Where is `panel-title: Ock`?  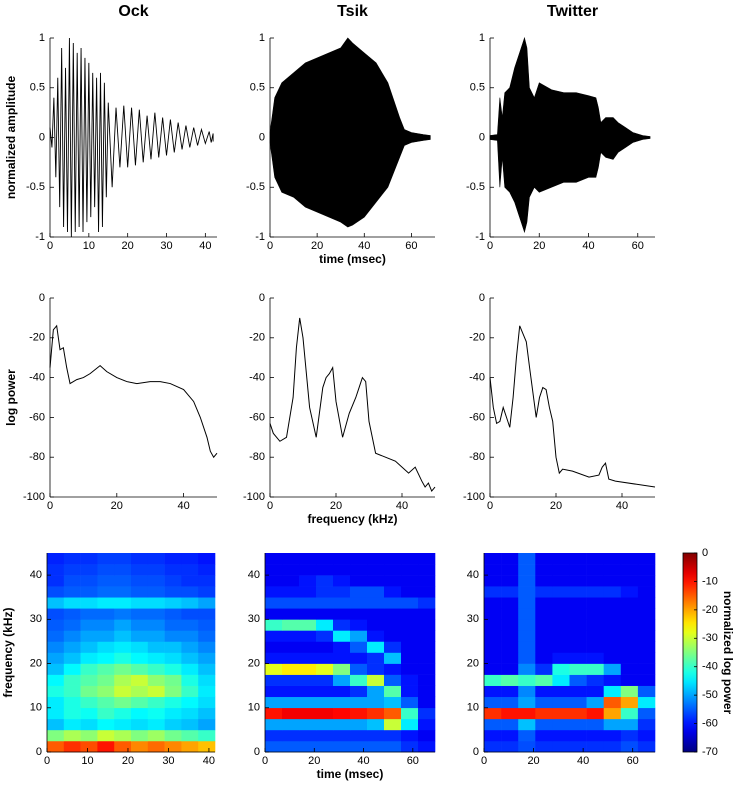 panel-title: Ock is located at coordinates (133, 11).